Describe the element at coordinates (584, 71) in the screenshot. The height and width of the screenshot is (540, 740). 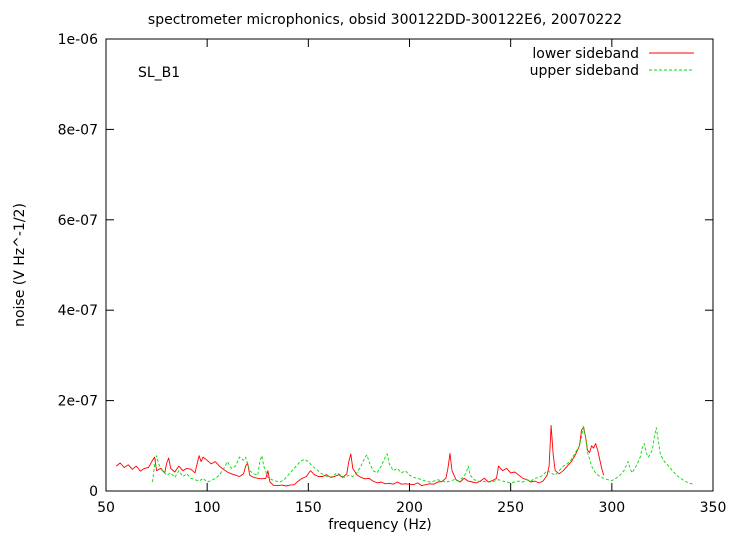
I see `legend-label: upper sideband` at that location.